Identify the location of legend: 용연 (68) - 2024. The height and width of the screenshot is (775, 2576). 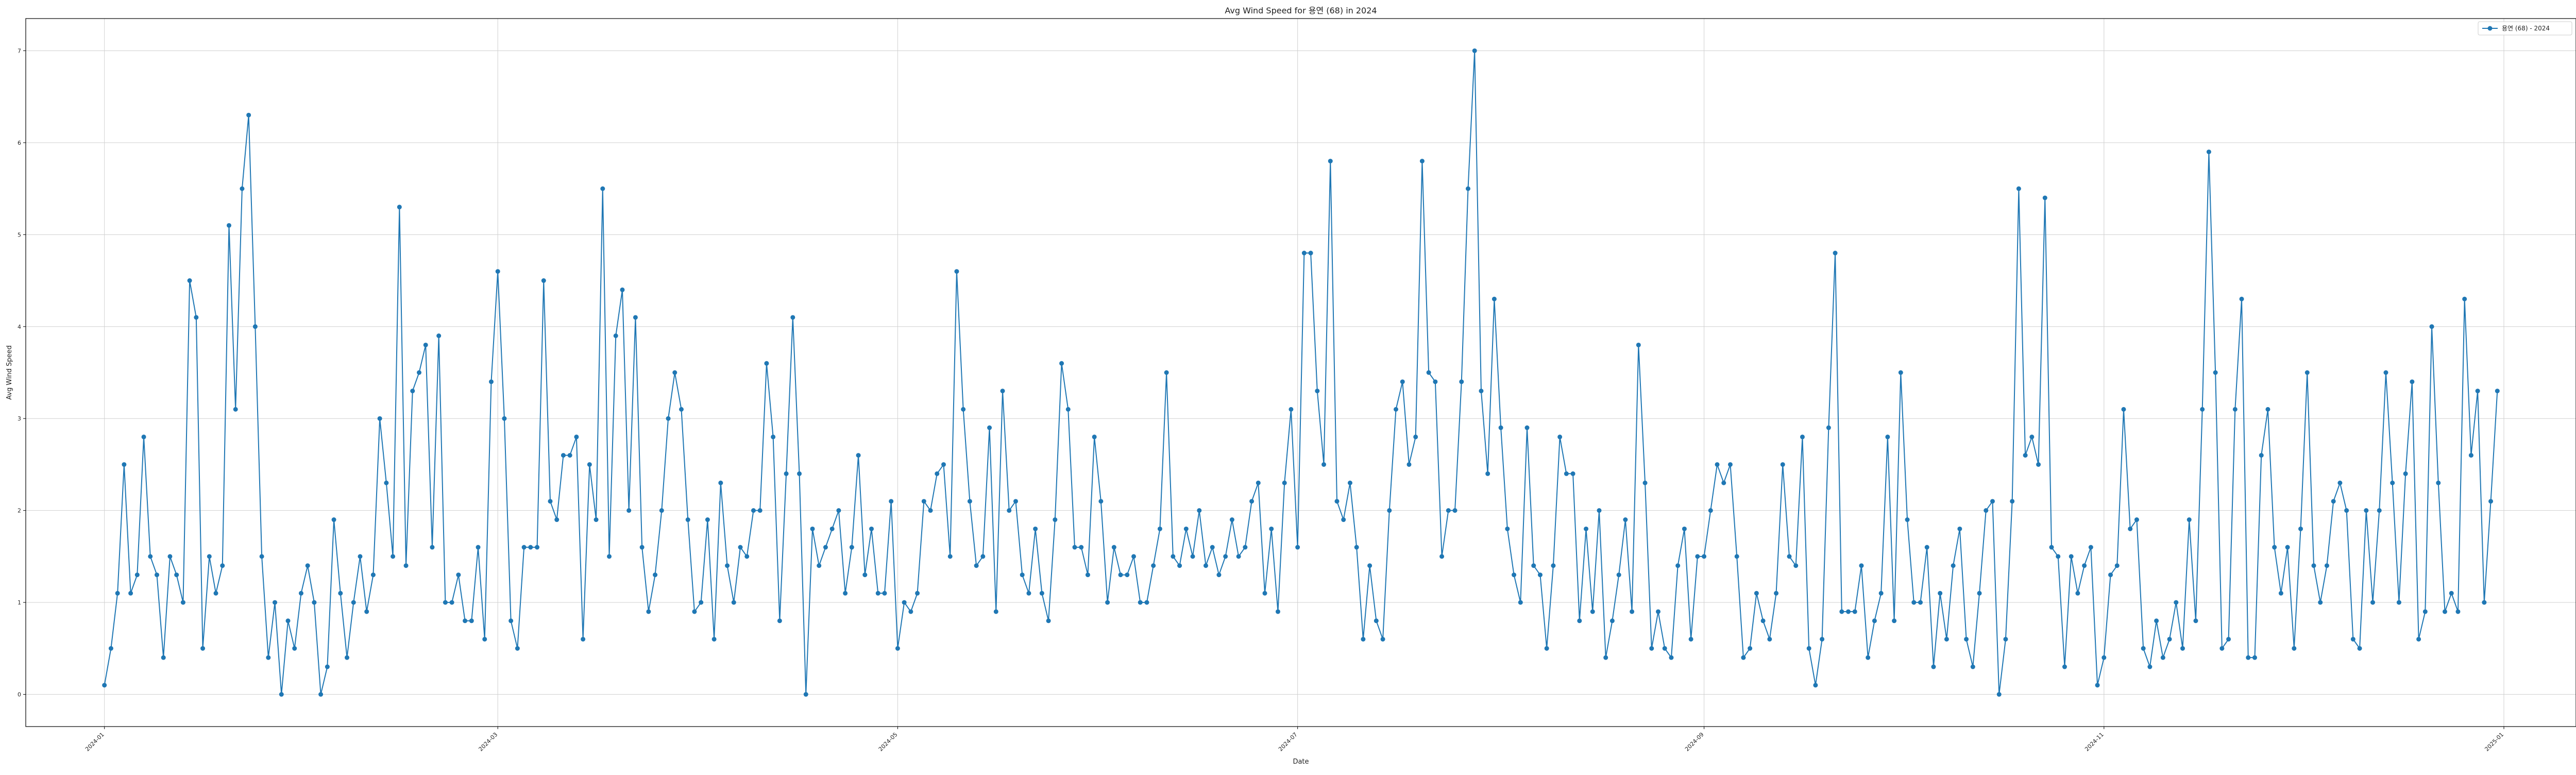
(2525, 29).